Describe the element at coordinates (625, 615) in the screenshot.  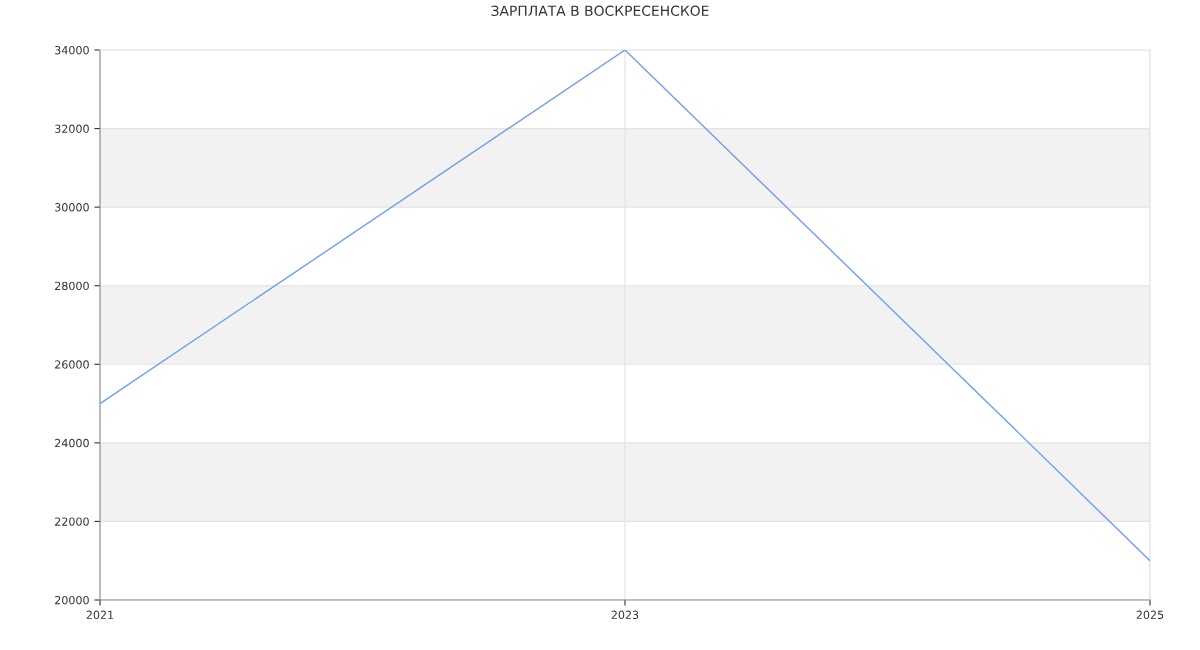
I see `x-tick-label: 2023` at that location.